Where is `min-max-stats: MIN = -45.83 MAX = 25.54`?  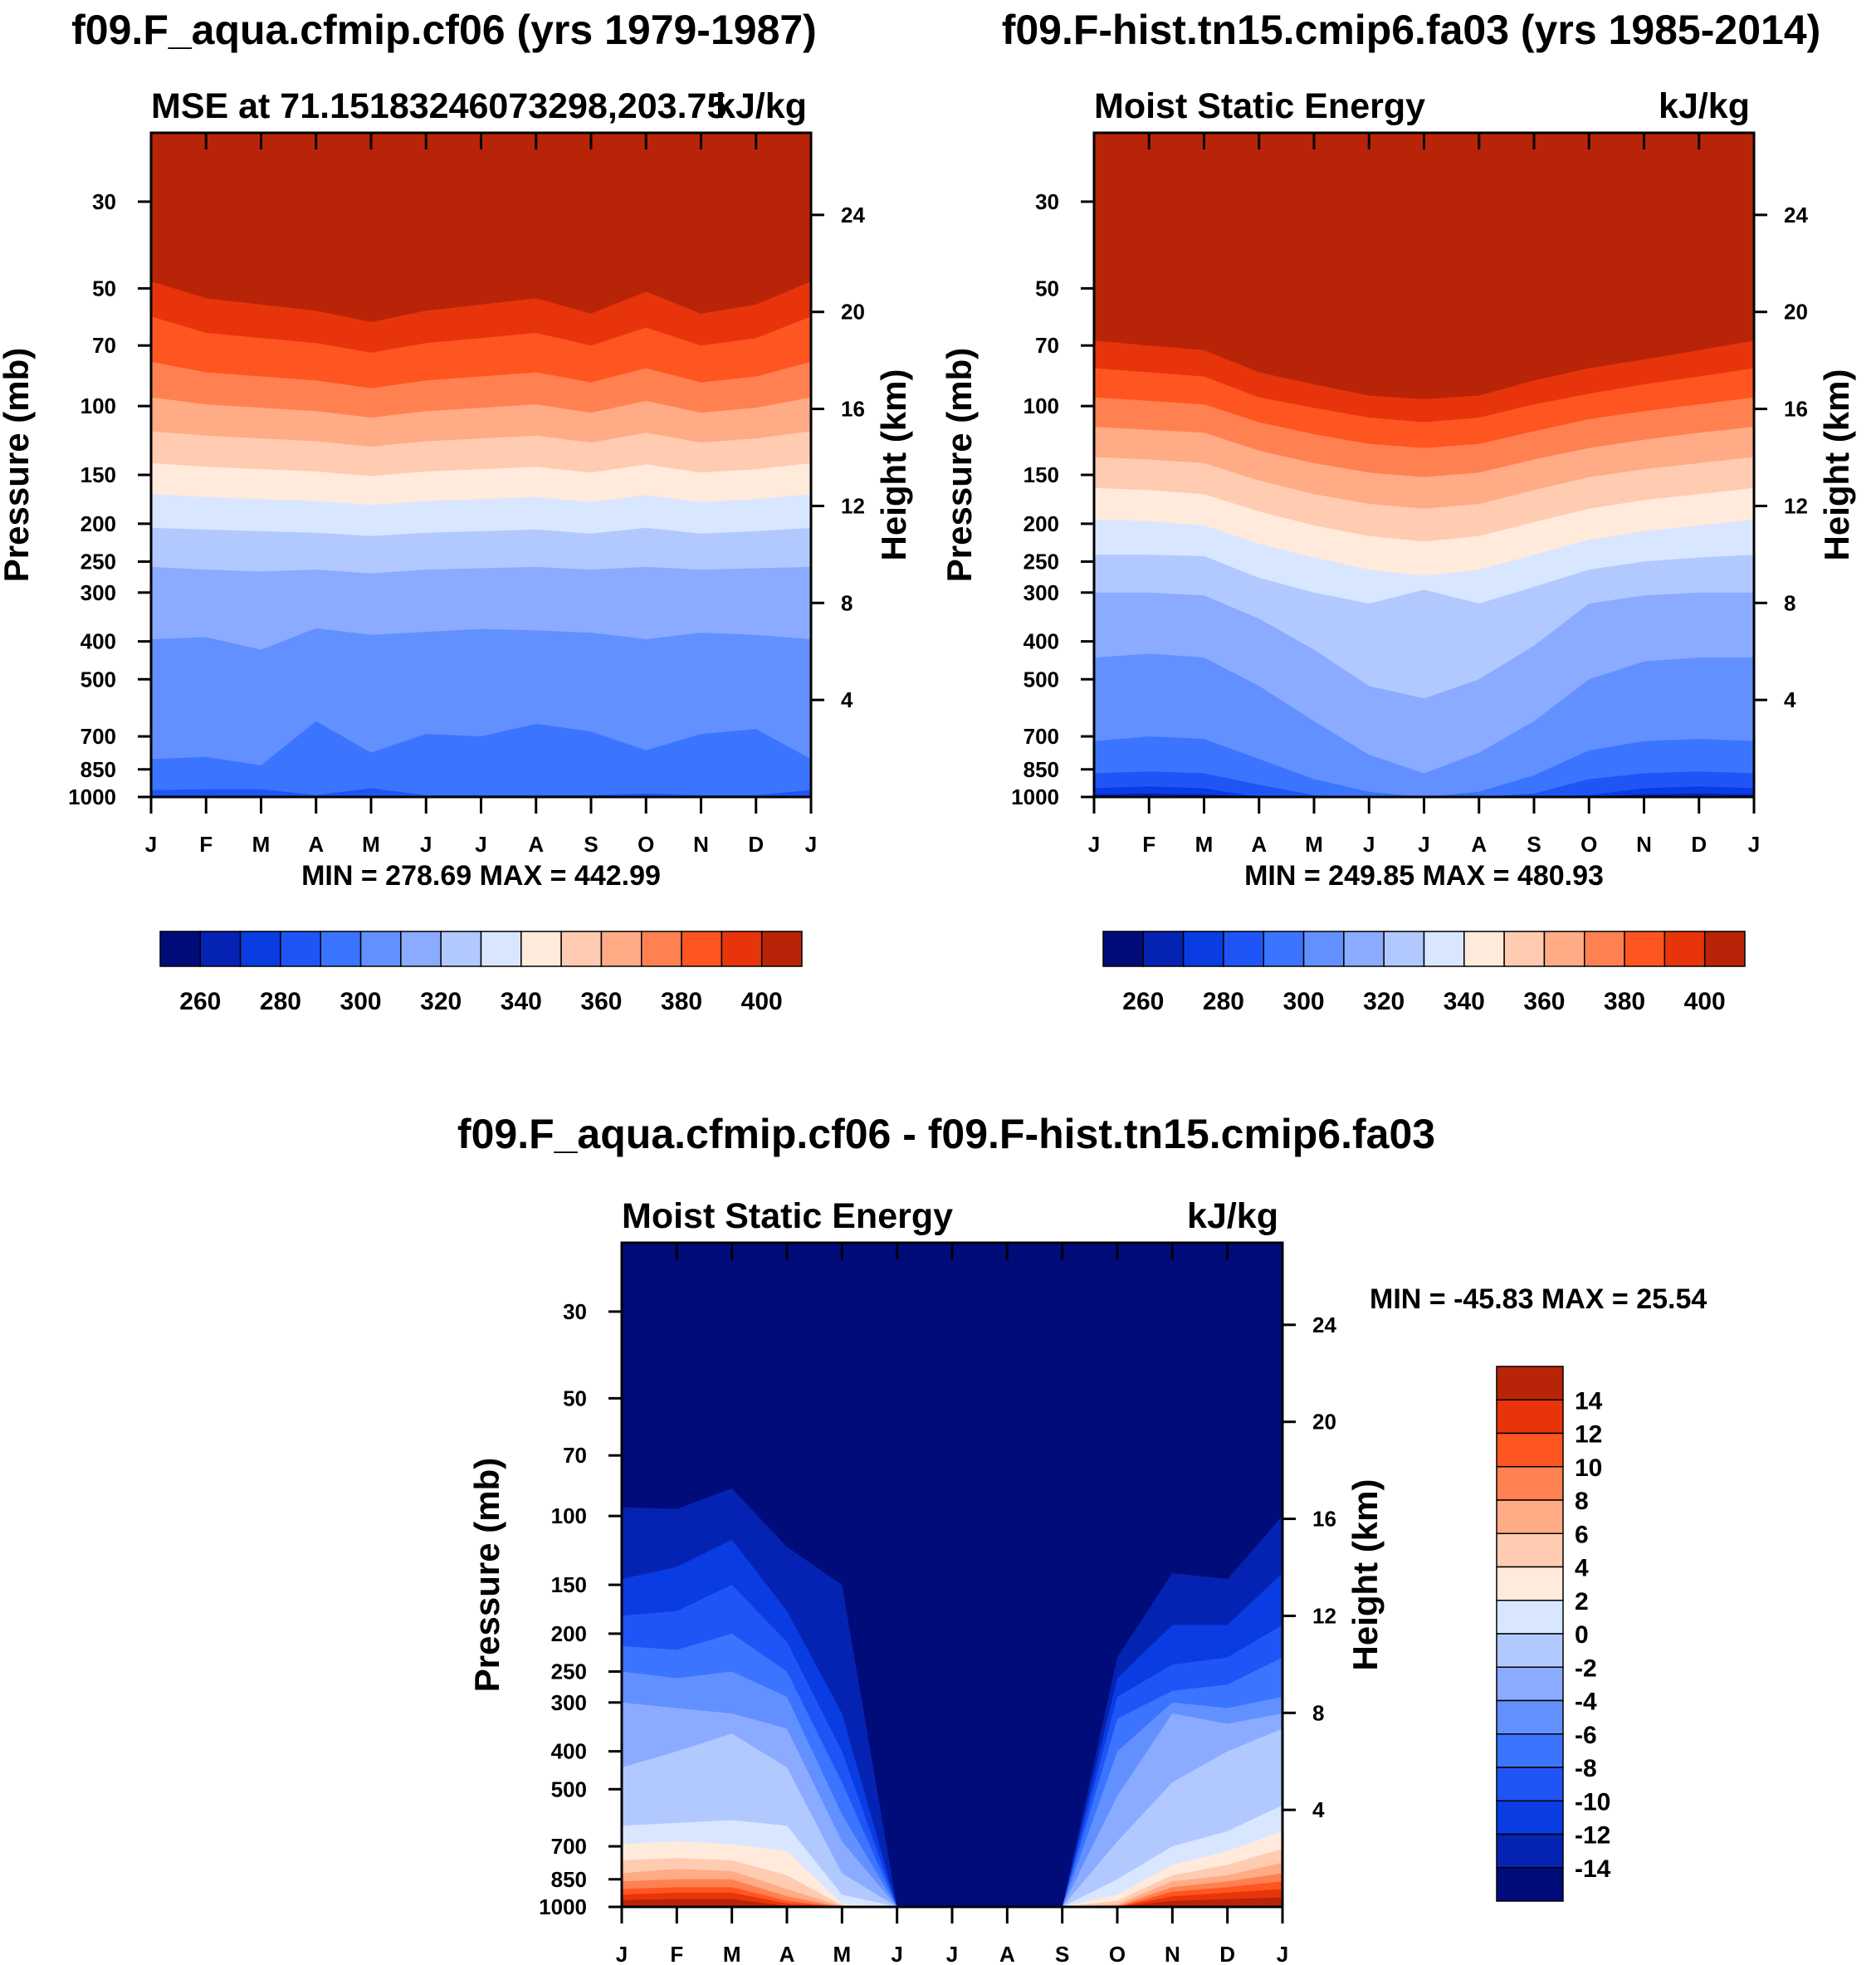
min-max-stats: MIN = -45.83 MAX = 25.54 is located at coordinates (1539, 1299).